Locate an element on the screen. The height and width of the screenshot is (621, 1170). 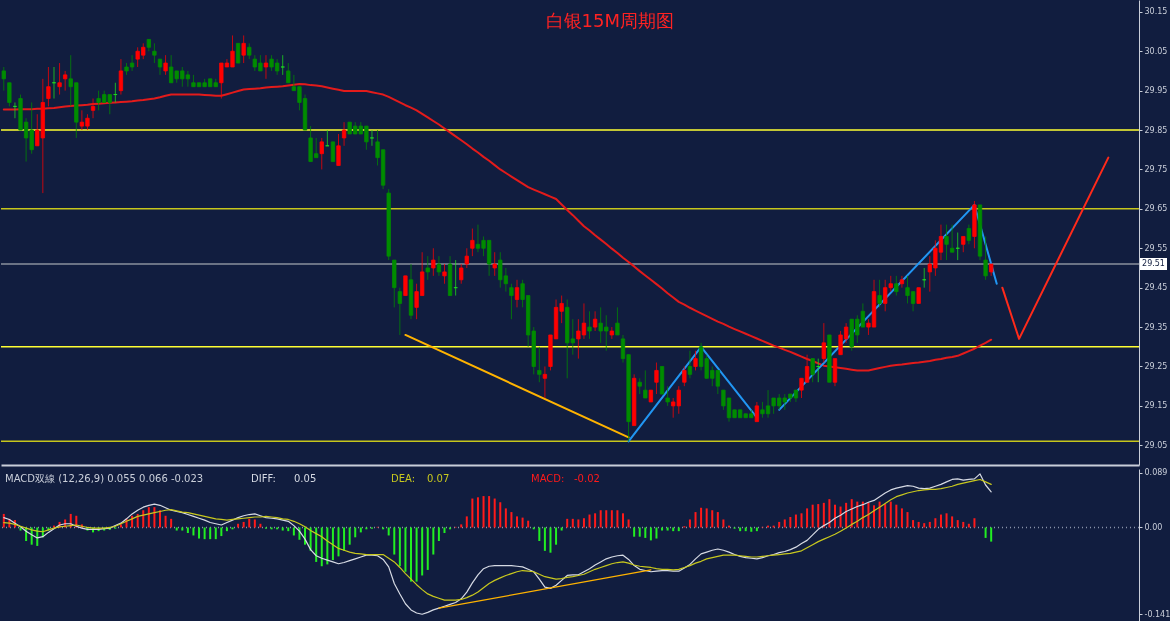
y-tick-label: 29.65 is located at coordinates (1156, 209).